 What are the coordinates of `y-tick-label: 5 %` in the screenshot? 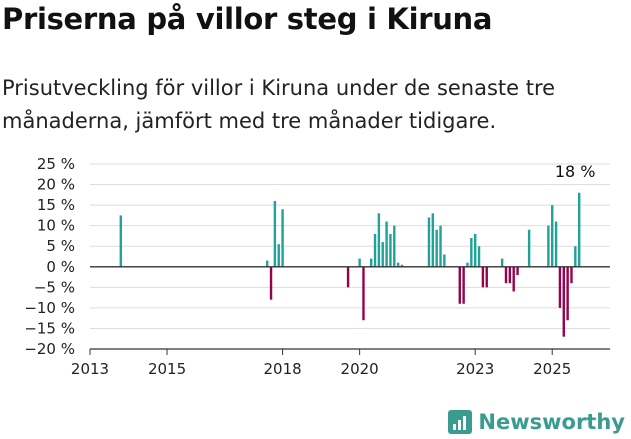 It's located at (60, 246).